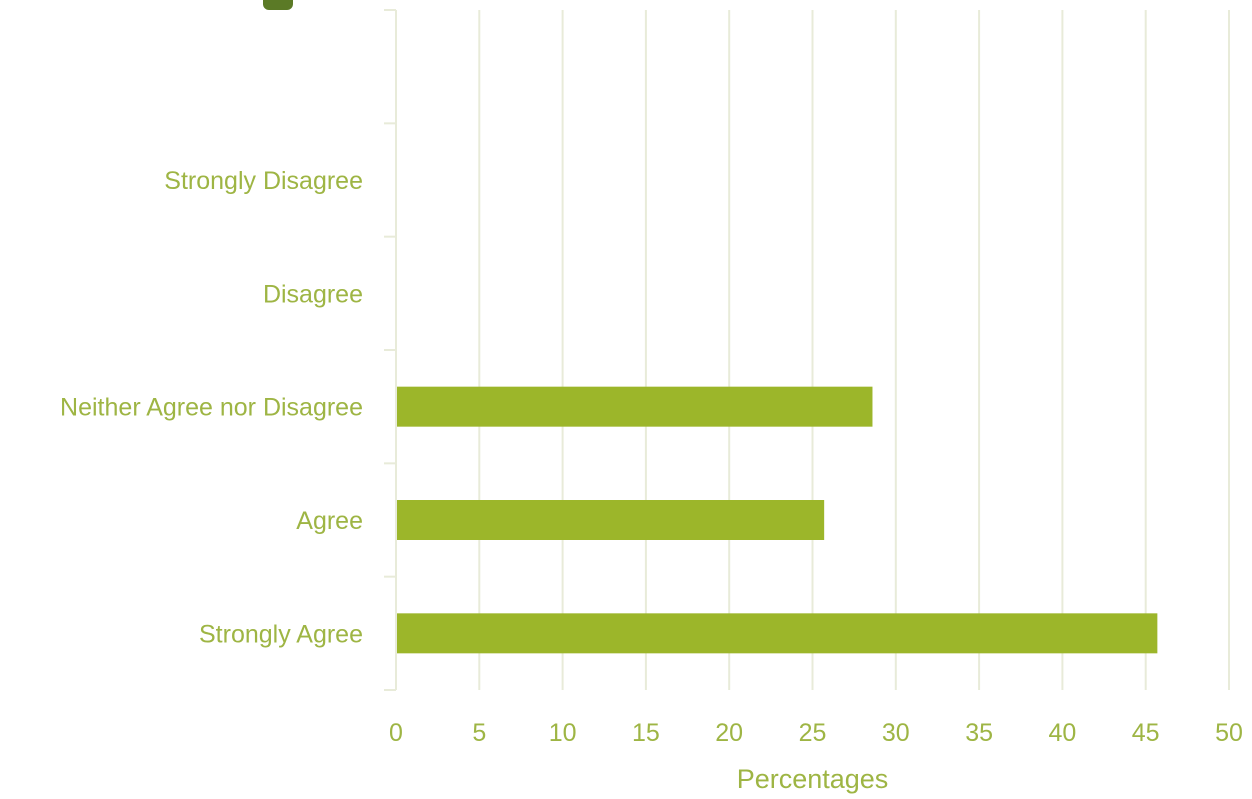  Describe the element at coordinates (278, 5) in the screenshot. I see `chart-title-fragment` at that location.